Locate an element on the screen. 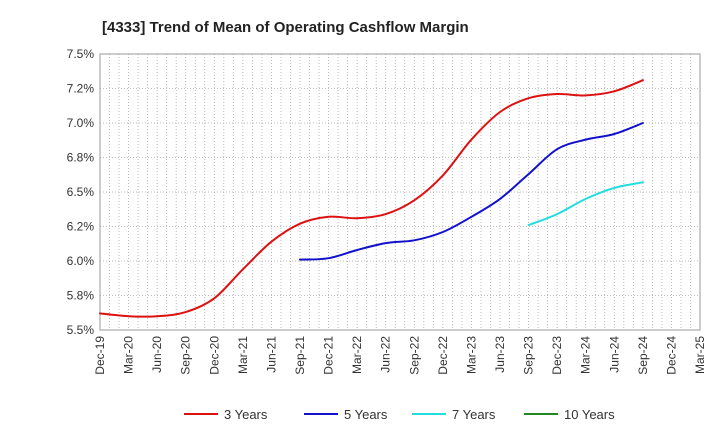 The image size is (720, 440). y-tick-label: 6.2% is located at coordinates (81, 227).